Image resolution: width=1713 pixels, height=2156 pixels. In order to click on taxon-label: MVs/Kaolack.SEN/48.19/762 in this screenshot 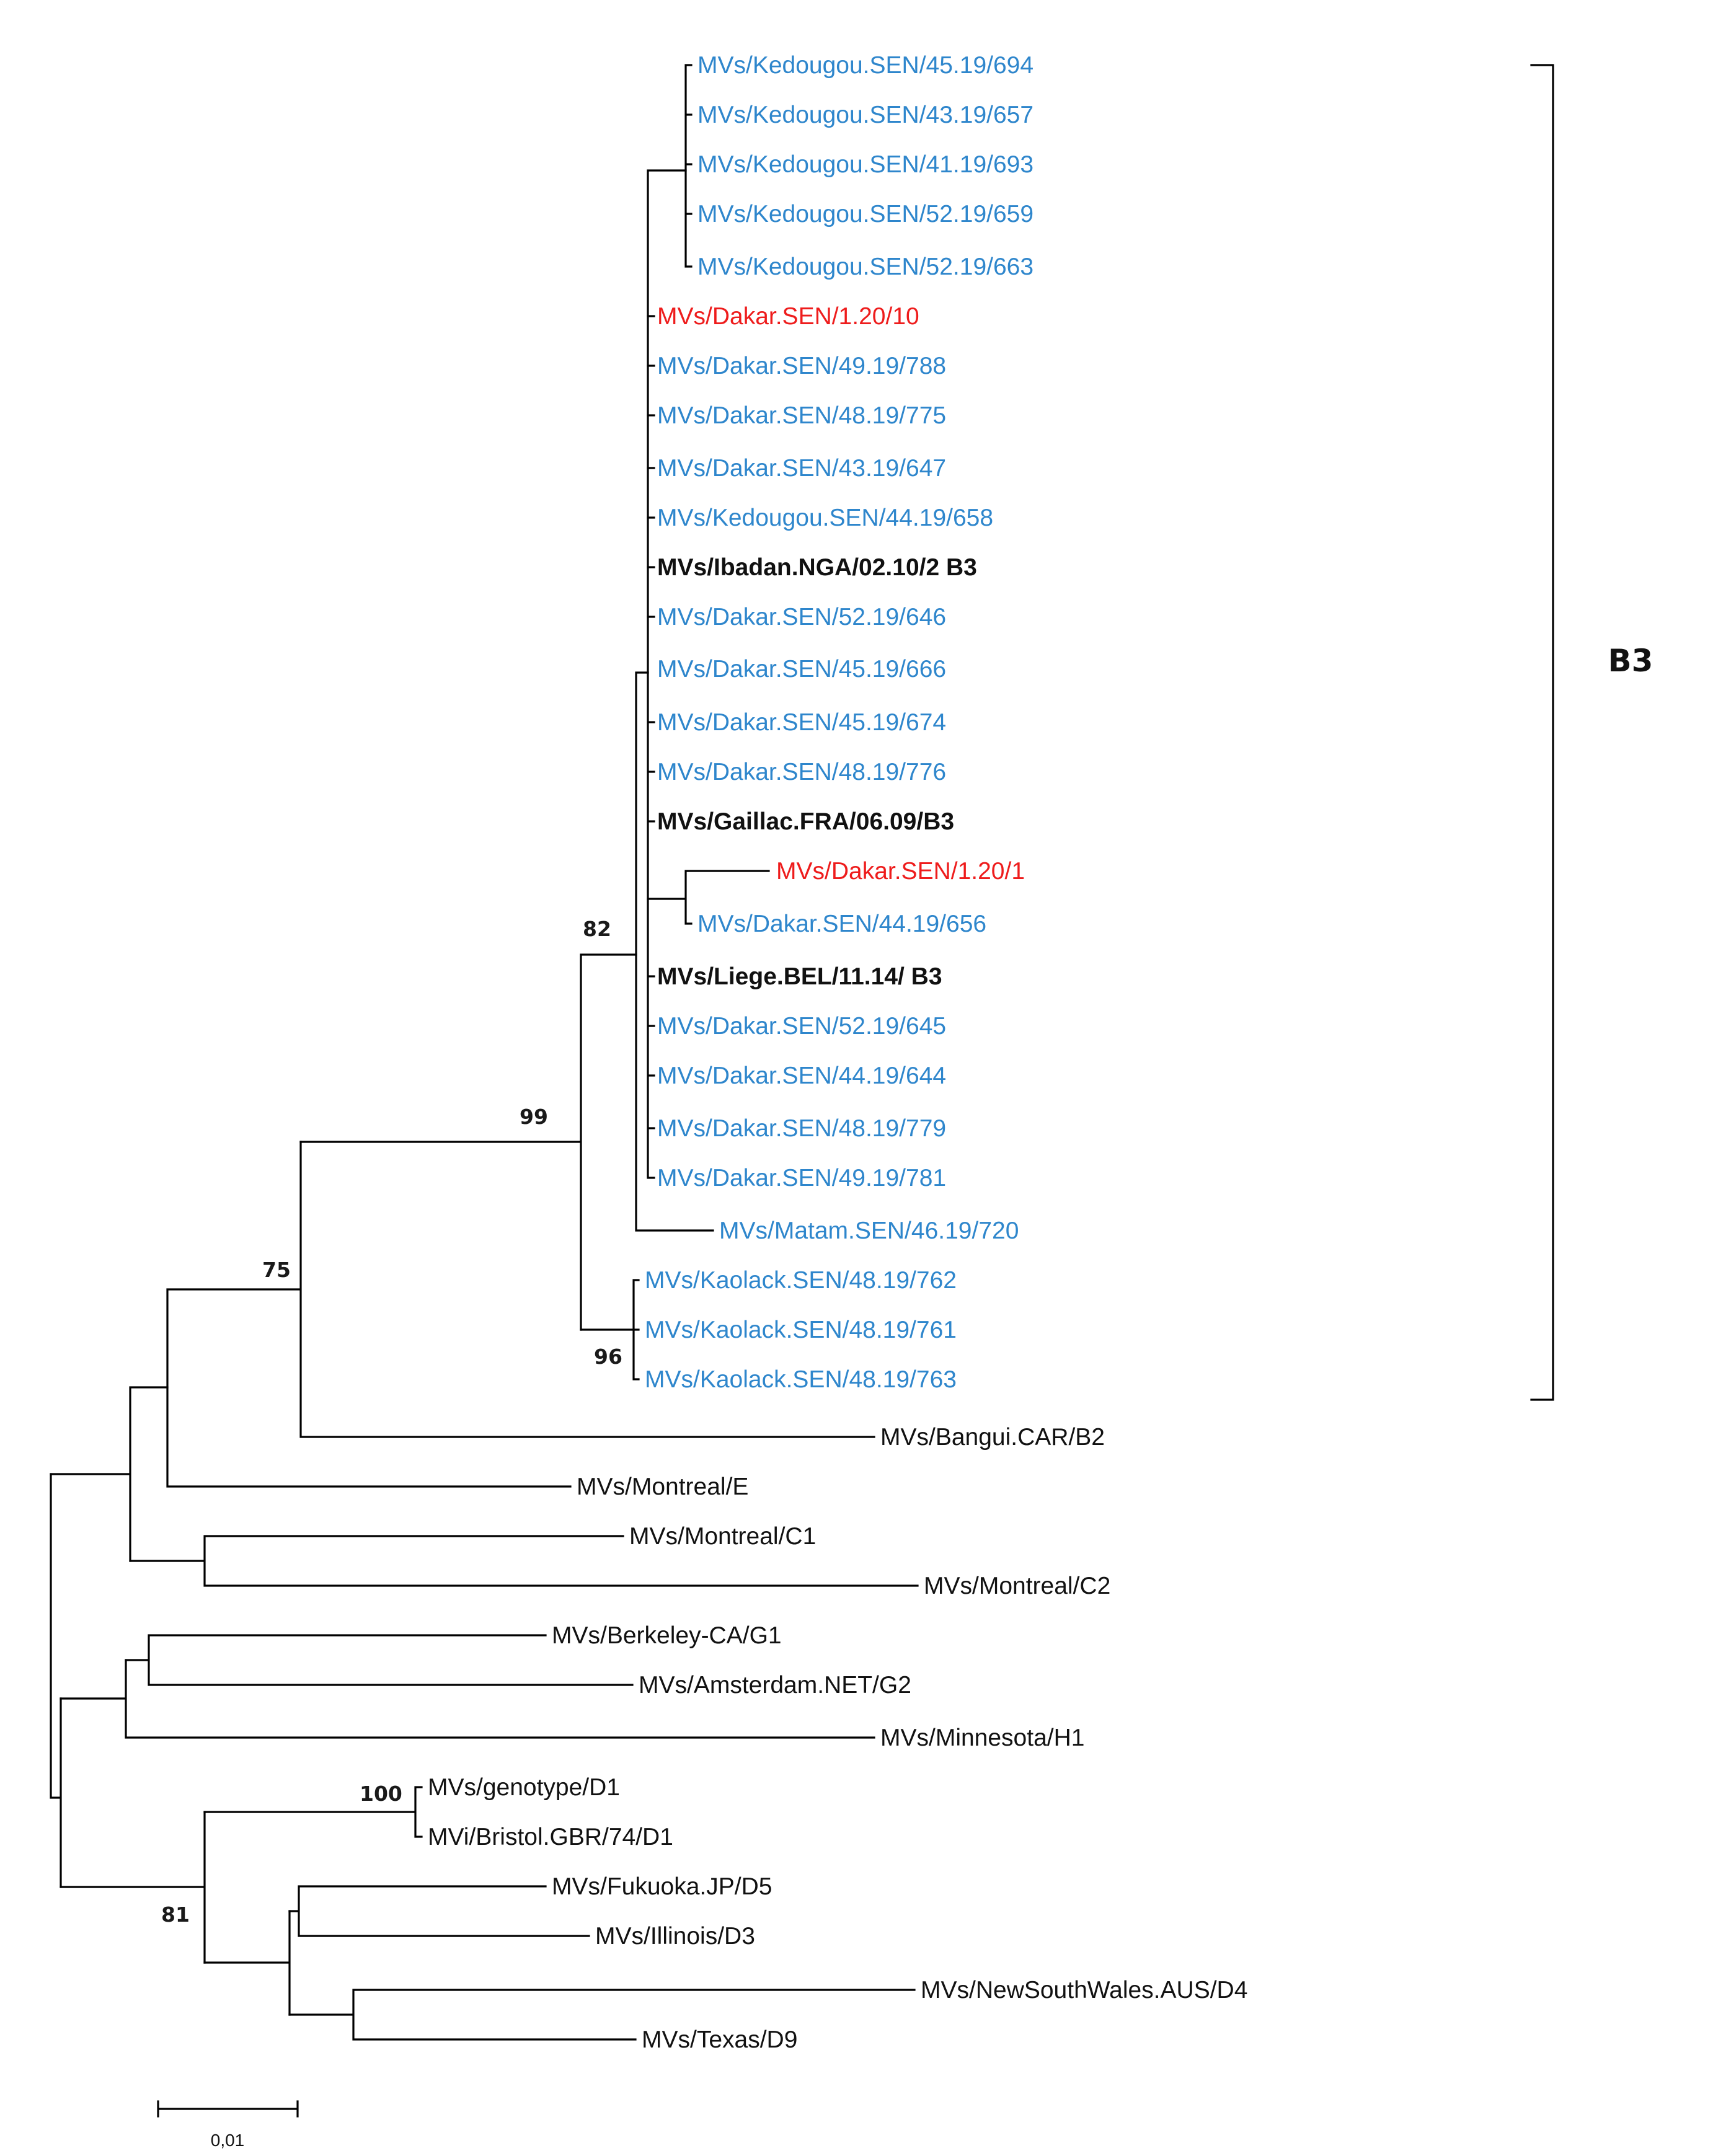, I will do `click(801, 1281)`.